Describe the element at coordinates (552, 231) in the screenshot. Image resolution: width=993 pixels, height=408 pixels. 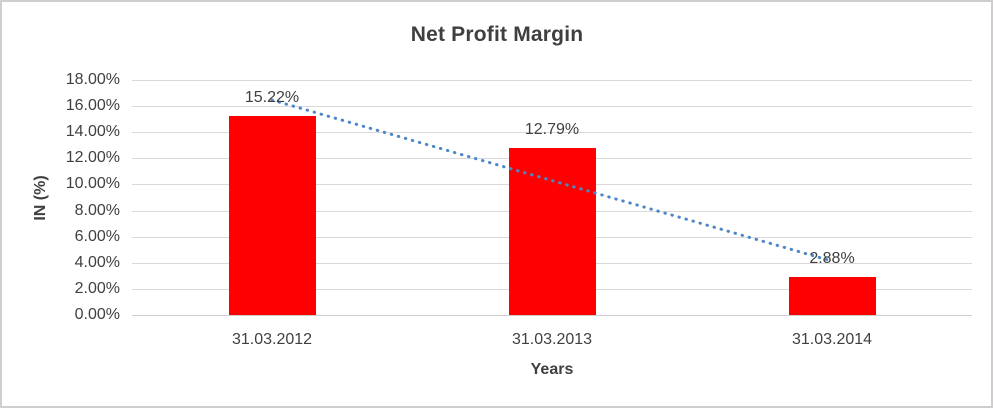
I see `bar-31.03.2013` at that location.